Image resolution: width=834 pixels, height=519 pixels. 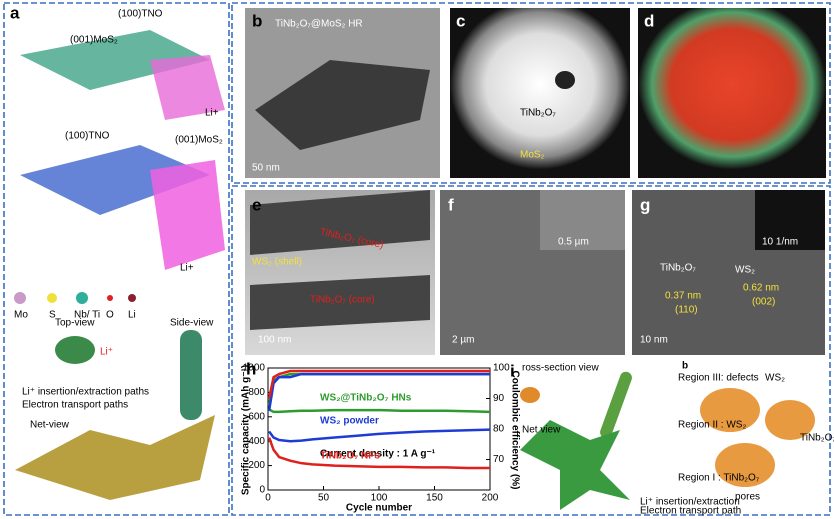 I want to click on x-tick-label: 200, so click(x=490, y=498).